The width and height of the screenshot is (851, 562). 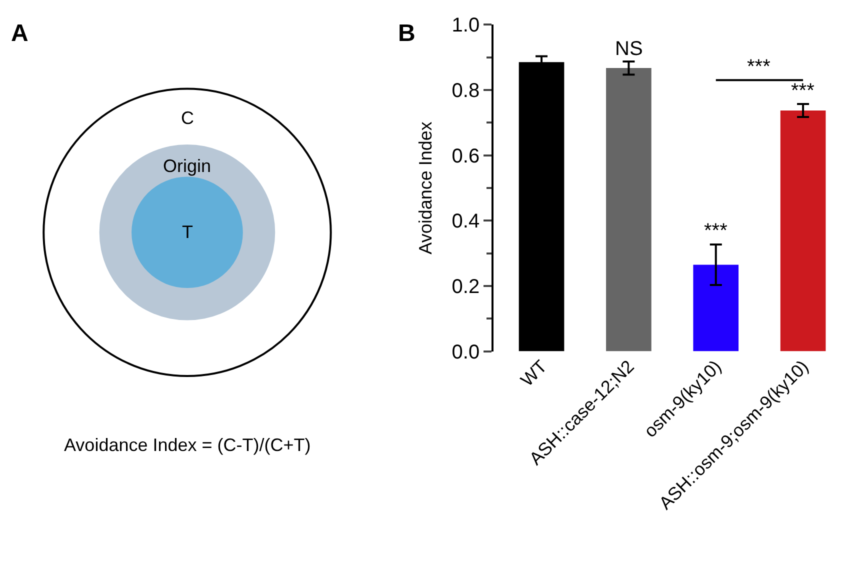 What do you see at coordinates (425, 188) in the screenshot?
I see `y-axis-title: Avoidance Index` at bounding box center [425, 188].